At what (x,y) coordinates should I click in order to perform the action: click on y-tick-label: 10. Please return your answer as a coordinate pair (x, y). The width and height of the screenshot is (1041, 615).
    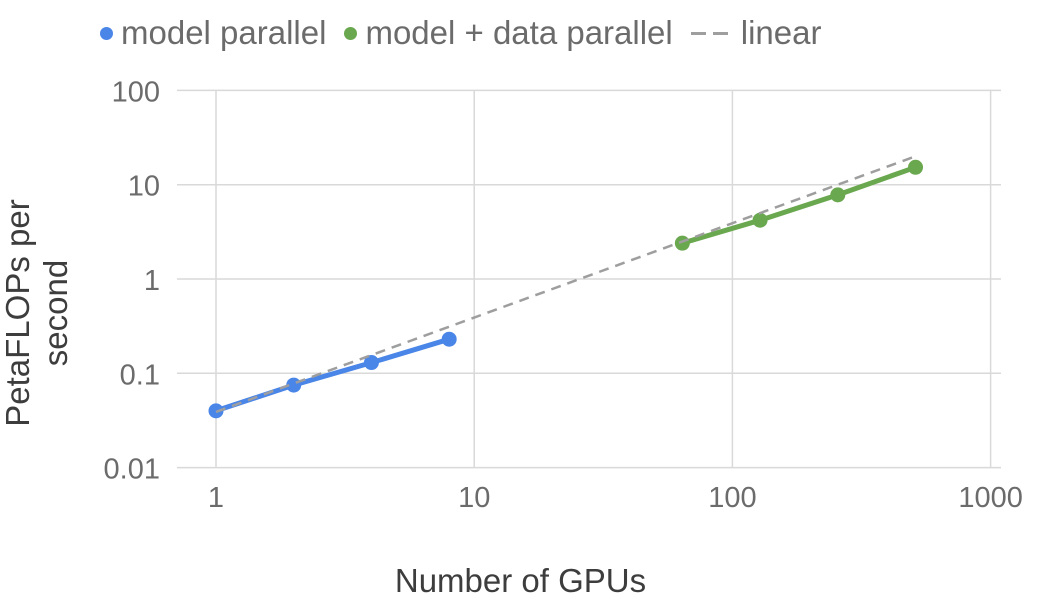
    Looking at the image, I should click on (144, 187).